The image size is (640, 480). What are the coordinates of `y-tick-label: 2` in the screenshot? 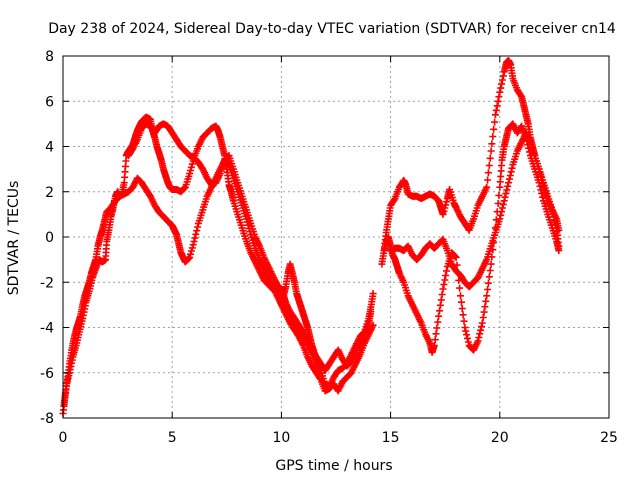 It's located at (49, 193).